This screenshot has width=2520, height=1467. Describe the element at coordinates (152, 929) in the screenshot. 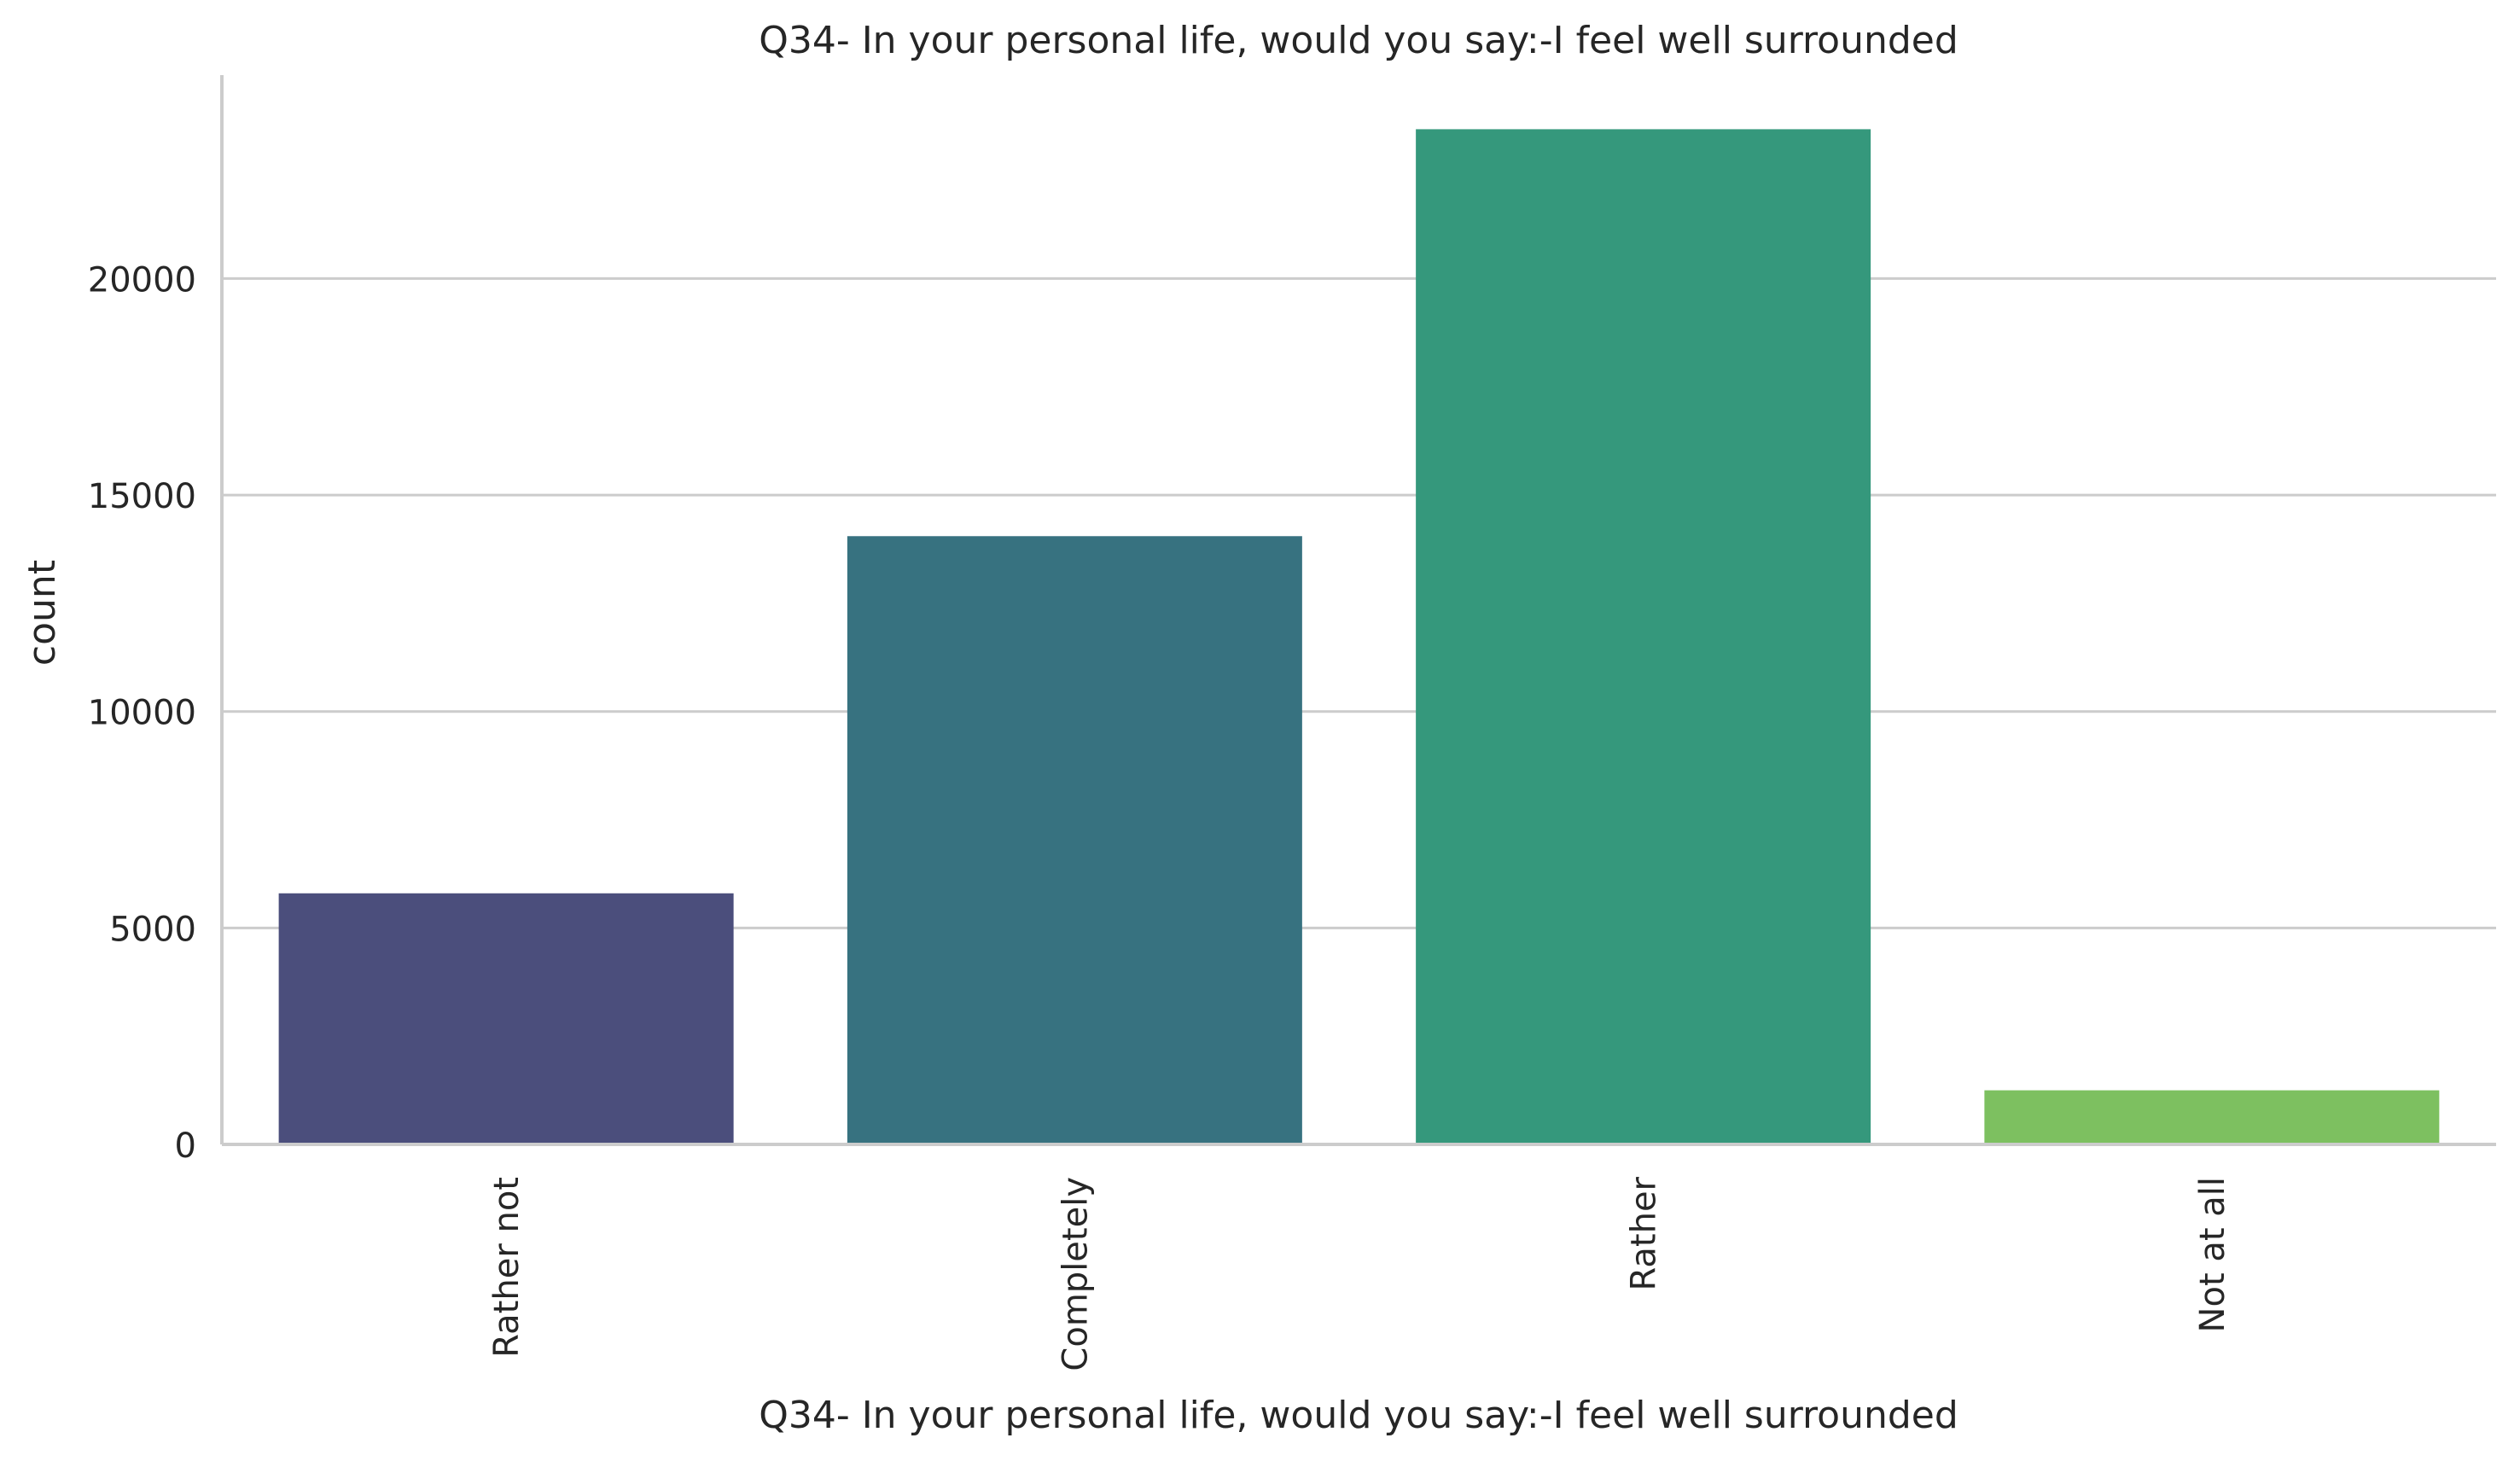

I see `y-tick-label: 5000` at that location.